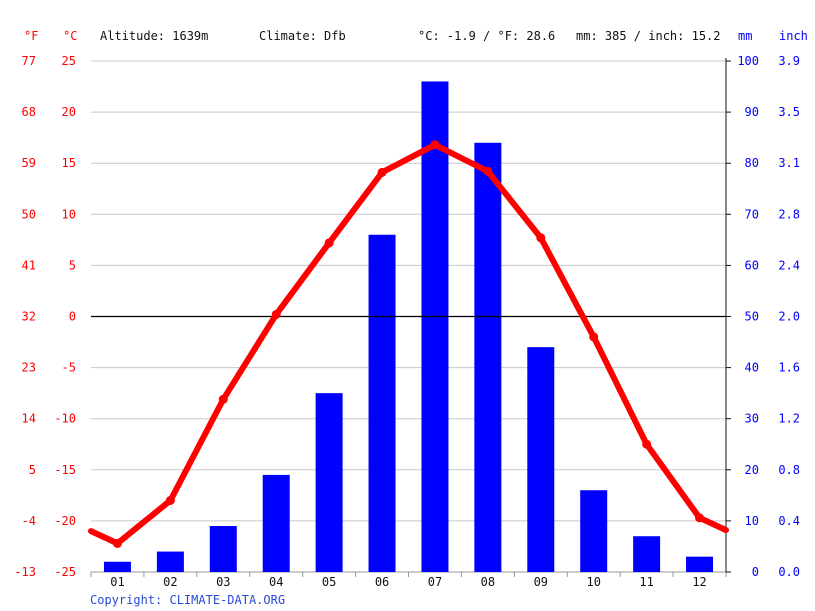  I want to click on fahrenheit-tick-label: 68, so click(29, 112).